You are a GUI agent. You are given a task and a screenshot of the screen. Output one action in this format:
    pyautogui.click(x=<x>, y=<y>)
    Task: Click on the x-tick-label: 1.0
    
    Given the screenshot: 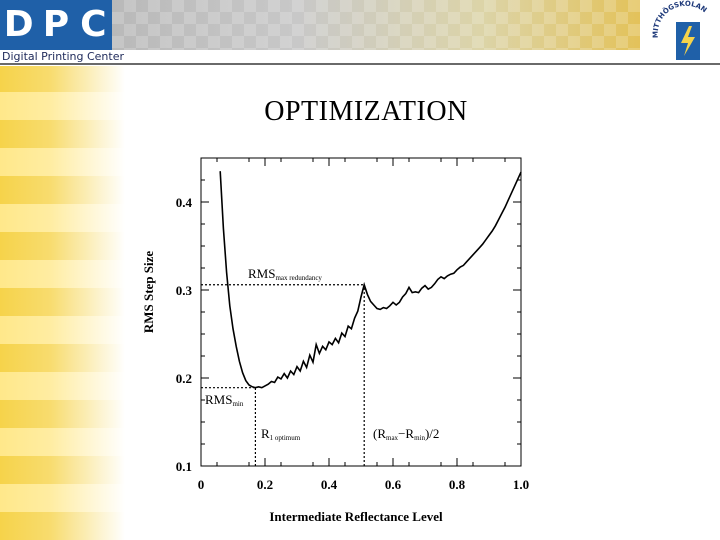 What is the action you would take?
    pyautogui.click(x=521, y=484)
    